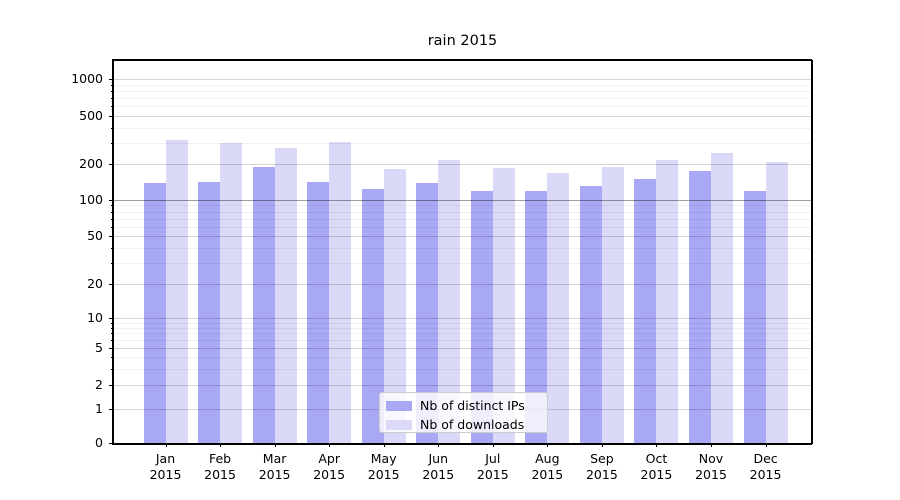  Describe the element at coordinates (95, 235) in the screenshot. I see `y-tick-label: 50` at that location.